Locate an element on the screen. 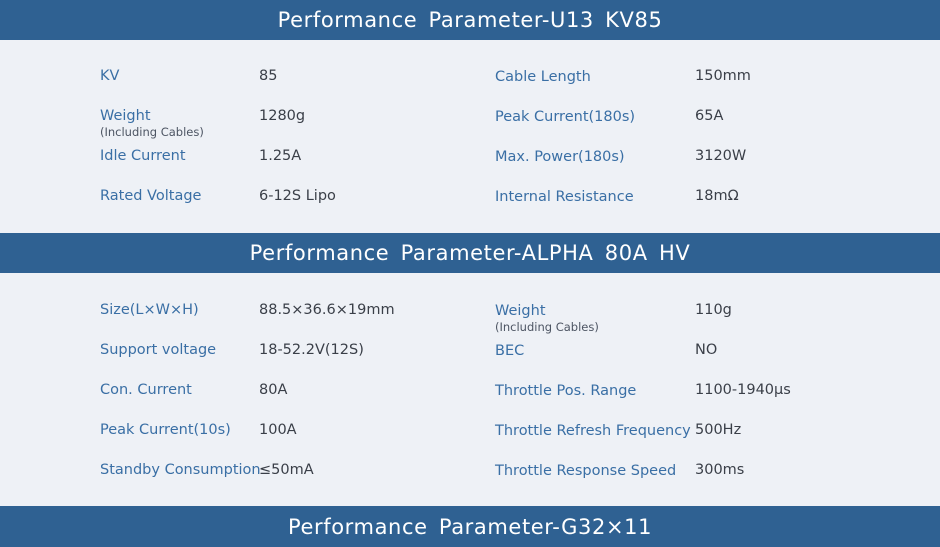 The image size is (940, 547). spec-label-esc-weight-text: Weight is located at coordinates (520, 311).